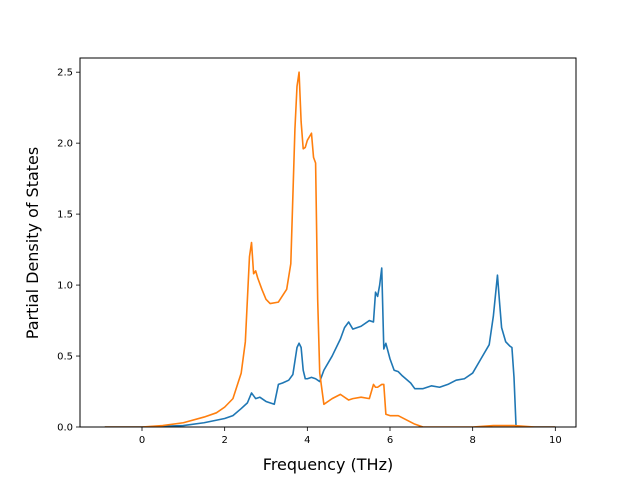 The width and height of the screenshot is (640, 480). I want to click on x-tick-label: 8, so click(472, 440).